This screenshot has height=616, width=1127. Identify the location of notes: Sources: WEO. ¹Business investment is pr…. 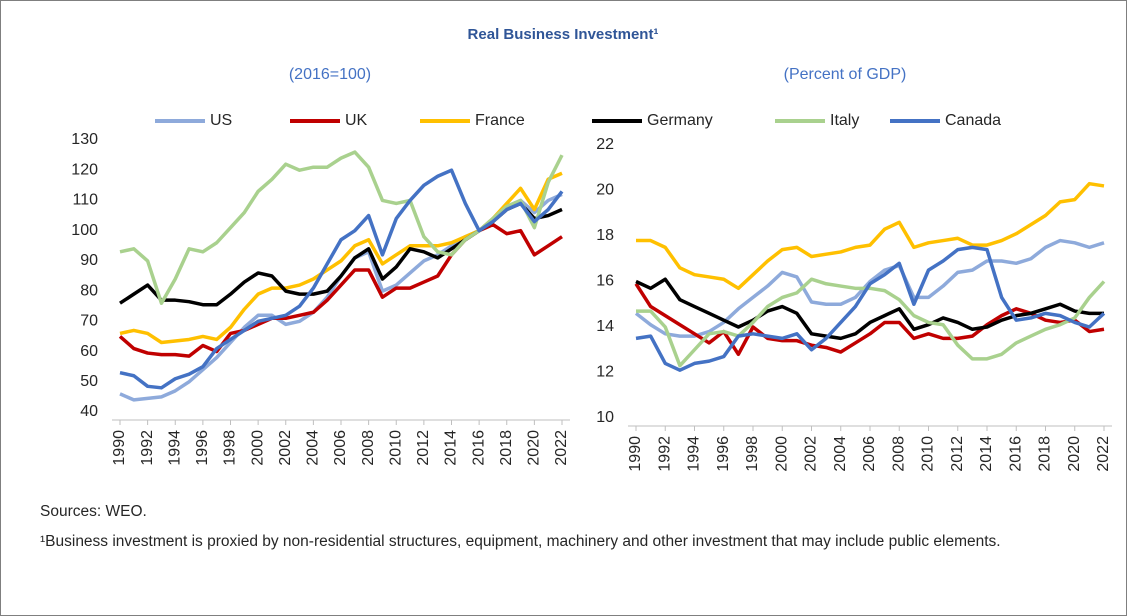
(560, 530).